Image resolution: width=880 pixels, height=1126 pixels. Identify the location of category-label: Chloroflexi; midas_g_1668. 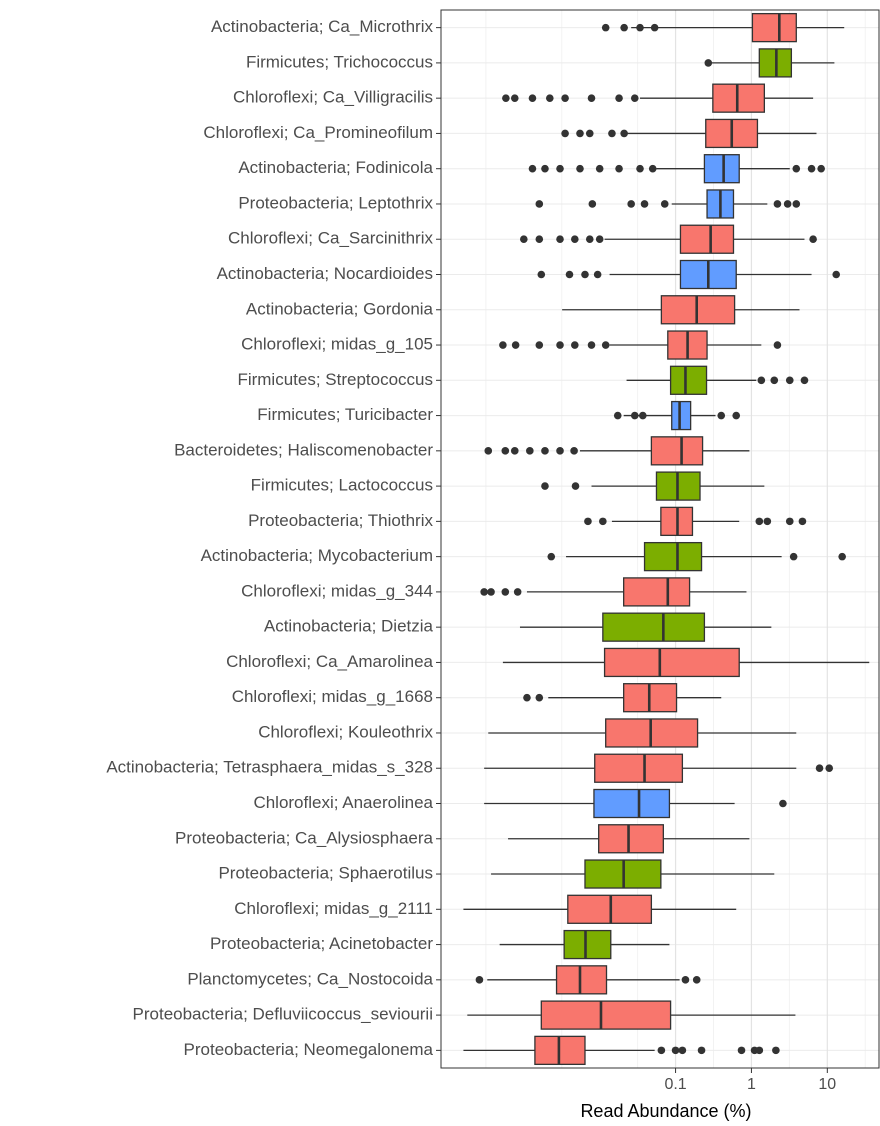
(332, 696).